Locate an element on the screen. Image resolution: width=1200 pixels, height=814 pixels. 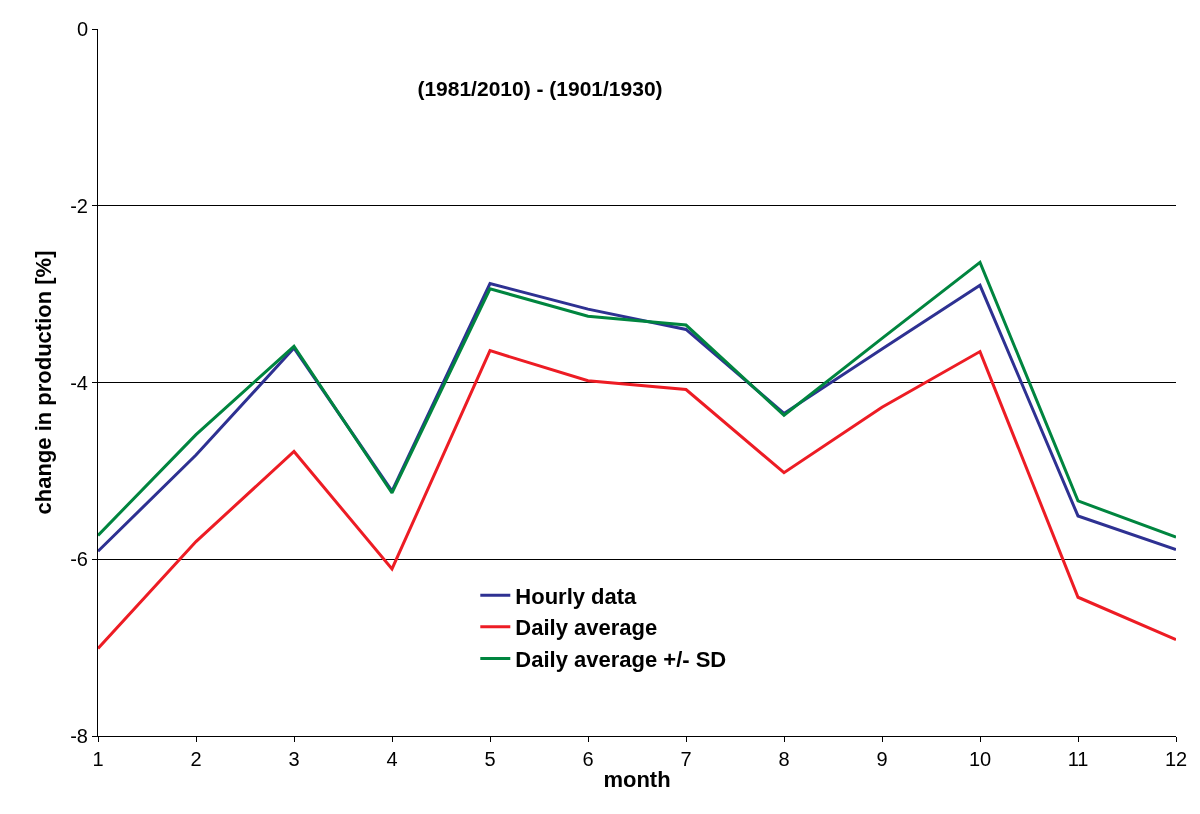
x-axis-title: month is located at coordinates (637, 779).